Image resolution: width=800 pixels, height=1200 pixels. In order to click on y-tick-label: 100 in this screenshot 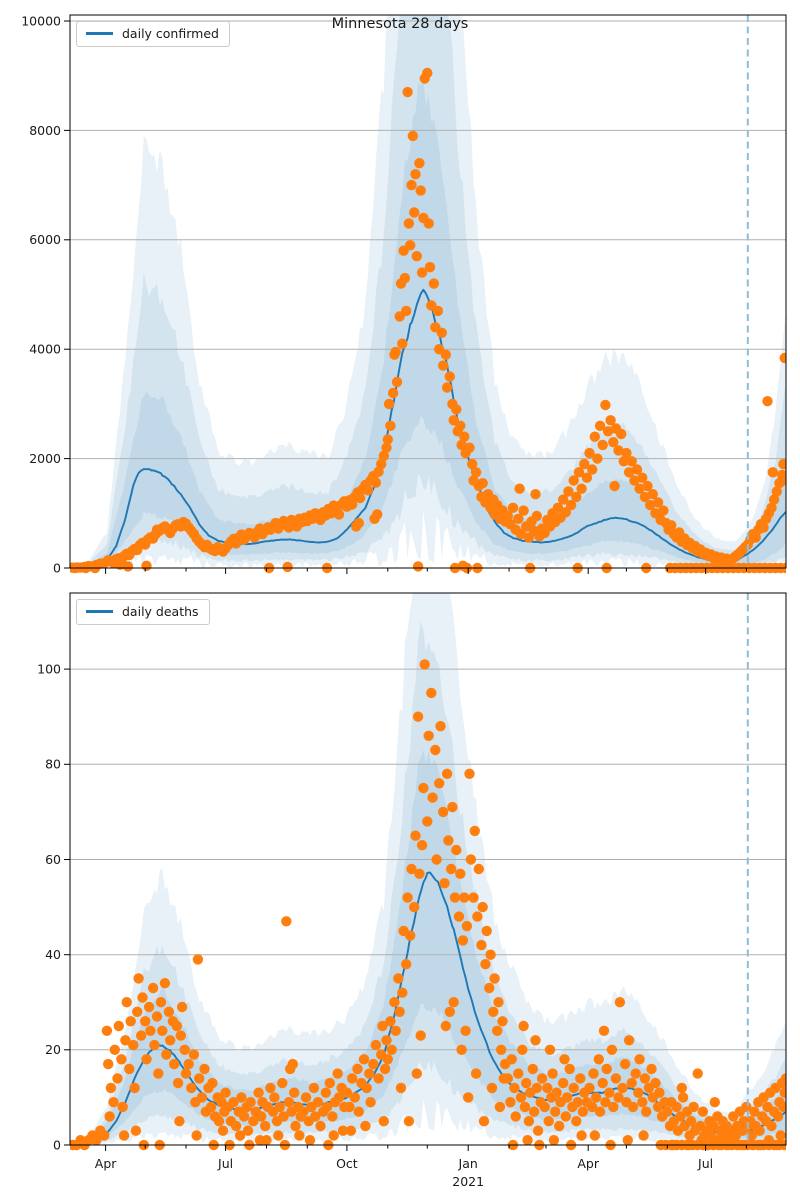, I will do `click(49, 668)`.